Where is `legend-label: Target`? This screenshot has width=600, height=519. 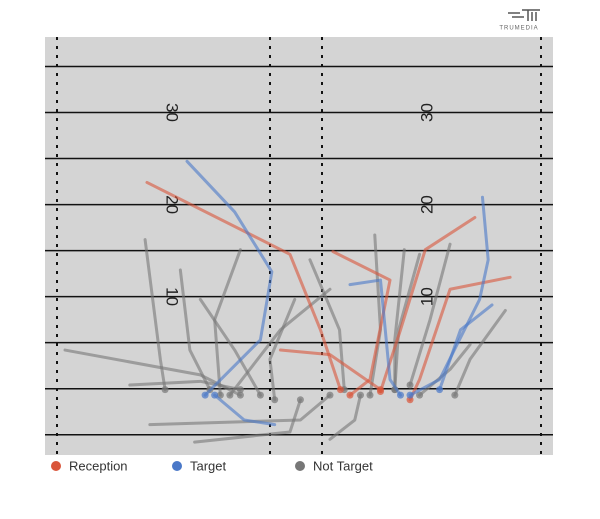 legend-label: Target is located at coordinates (208, 465).